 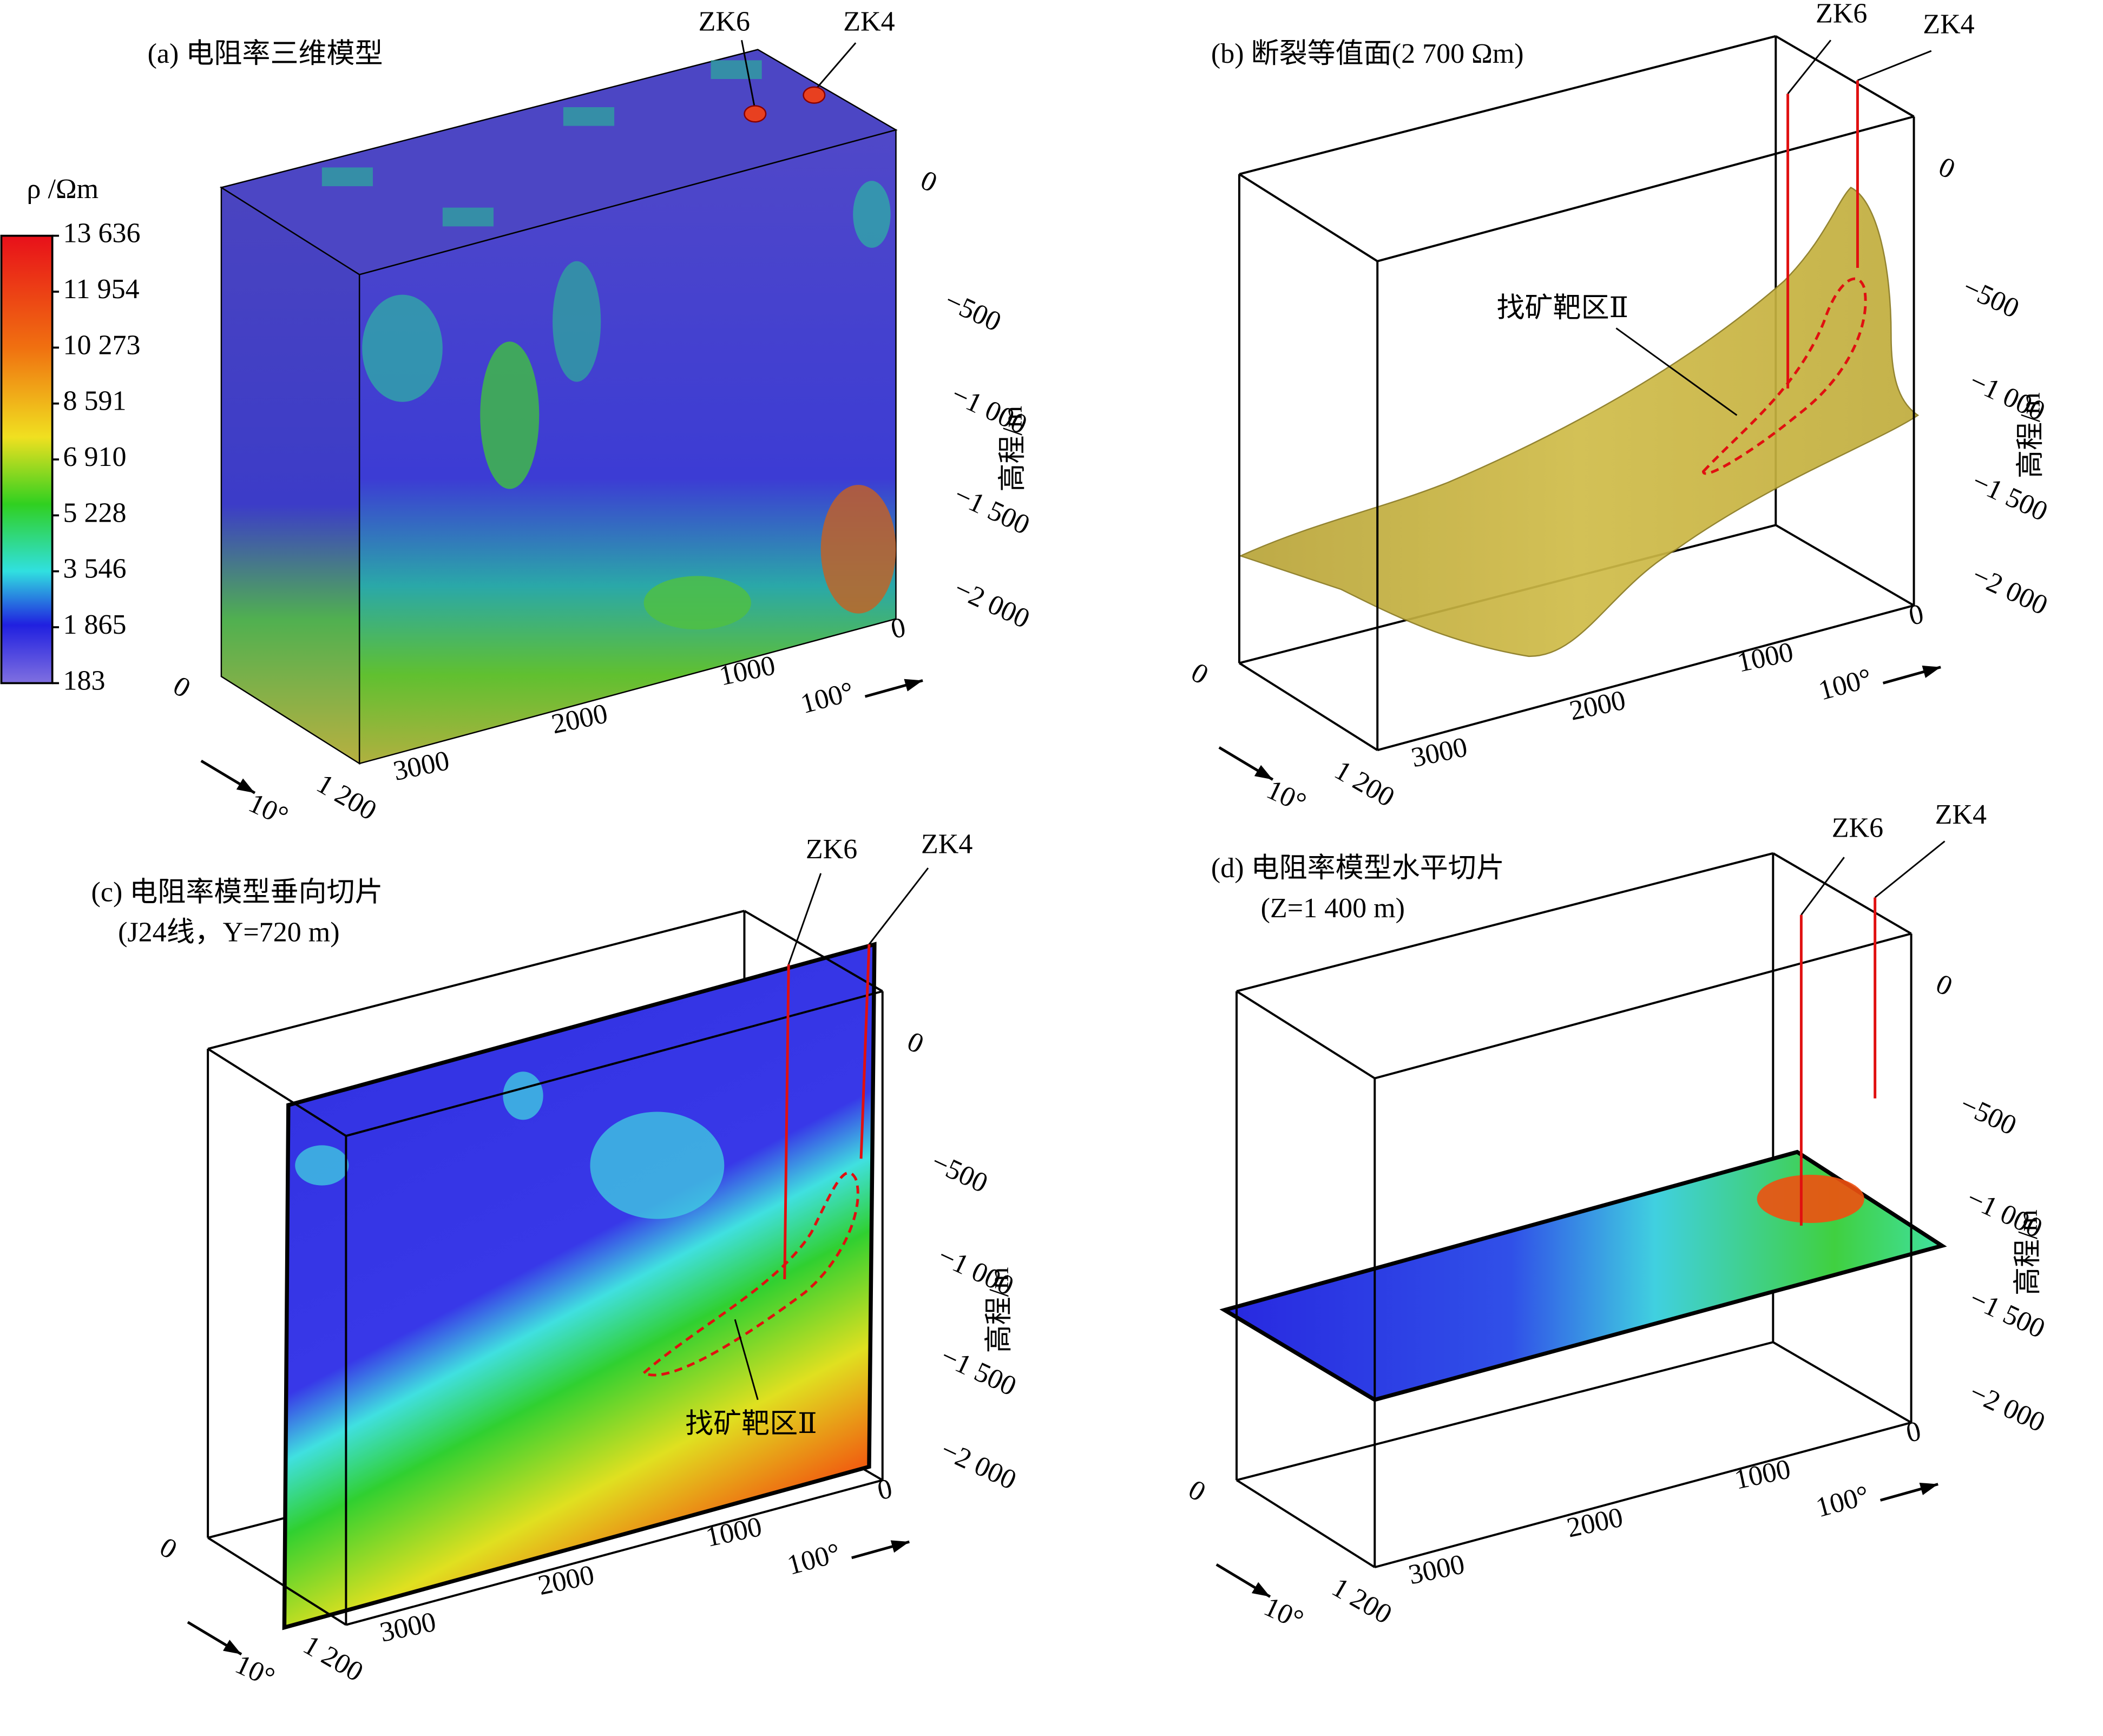 I want to click on panel-title: (b) 断裂等值面(2 700 Ωm), so click(x=1367, y=54).